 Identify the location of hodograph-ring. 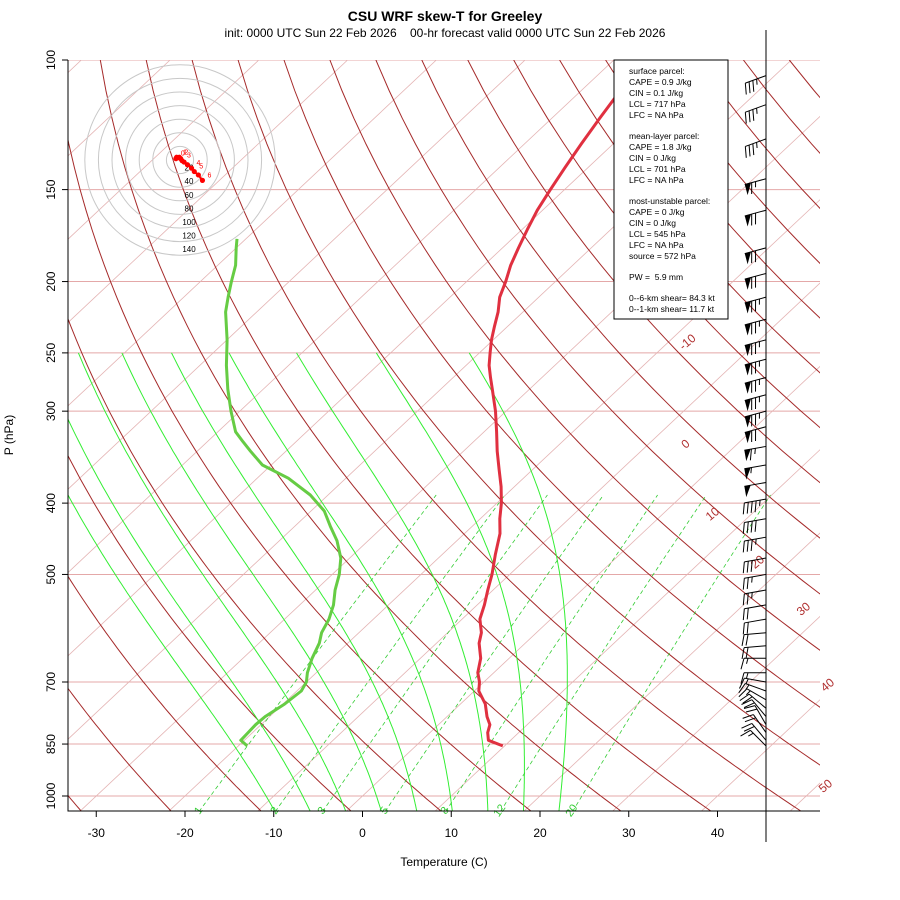
(180, 160).